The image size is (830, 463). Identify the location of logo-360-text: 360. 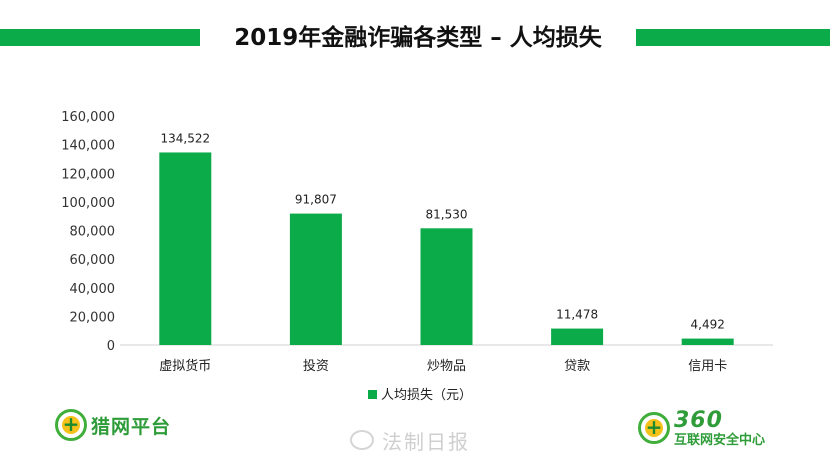
(698, 420).